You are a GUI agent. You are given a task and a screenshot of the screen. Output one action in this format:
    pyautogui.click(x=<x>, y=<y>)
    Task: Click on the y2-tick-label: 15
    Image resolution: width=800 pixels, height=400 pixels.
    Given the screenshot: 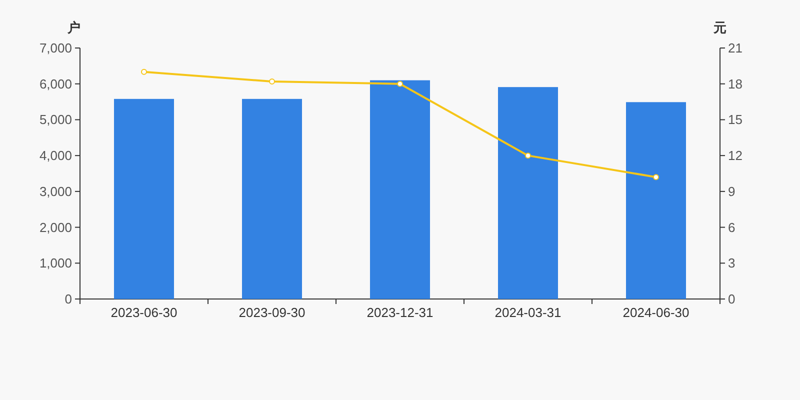 What is the action you would take?
    pyautogui.click(x=735, y=120)
    